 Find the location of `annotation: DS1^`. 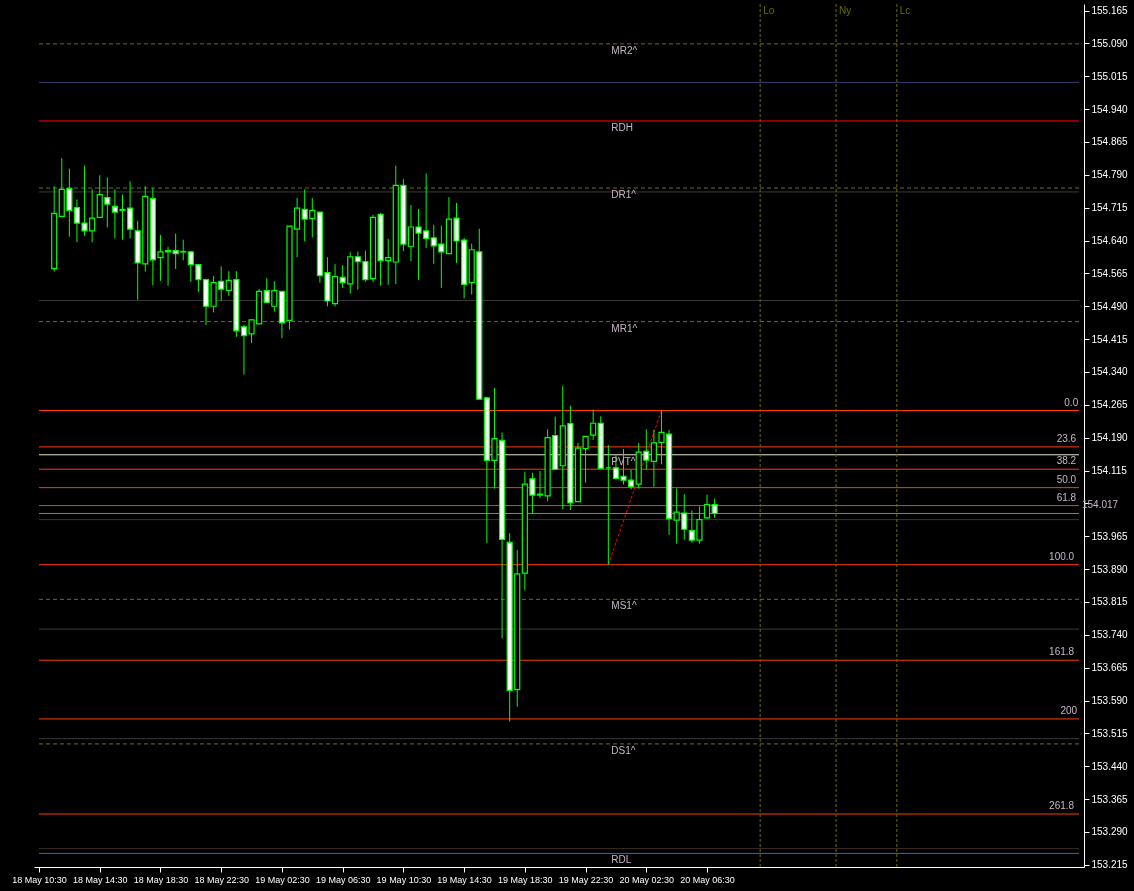

annotation: DS1^ is located at coordinates (623, 750).